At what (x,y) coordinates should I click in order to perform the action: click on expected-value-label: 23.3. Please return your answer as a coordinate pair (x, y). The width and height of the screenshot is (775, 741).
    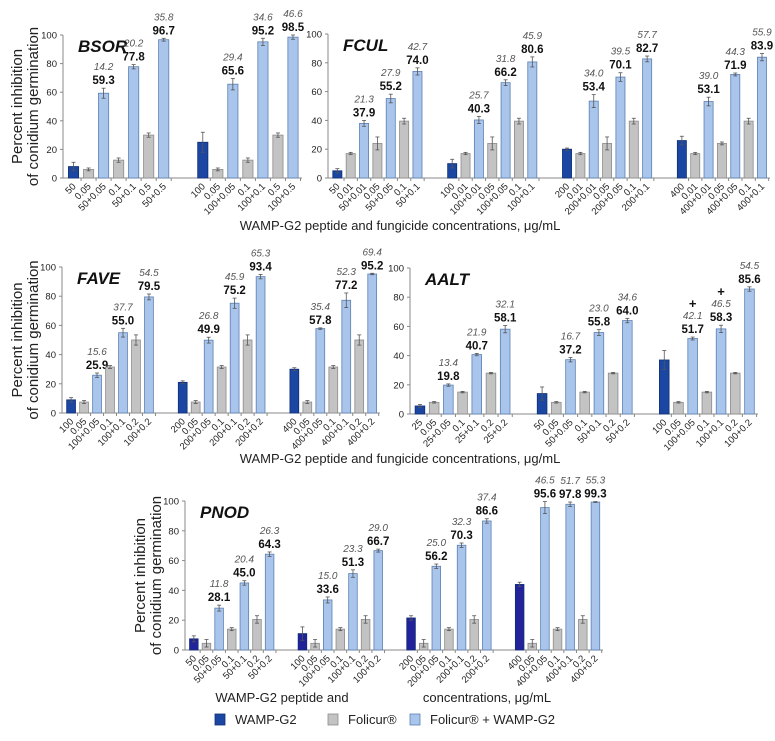
    Looking at the image, I should click on (352, 549).